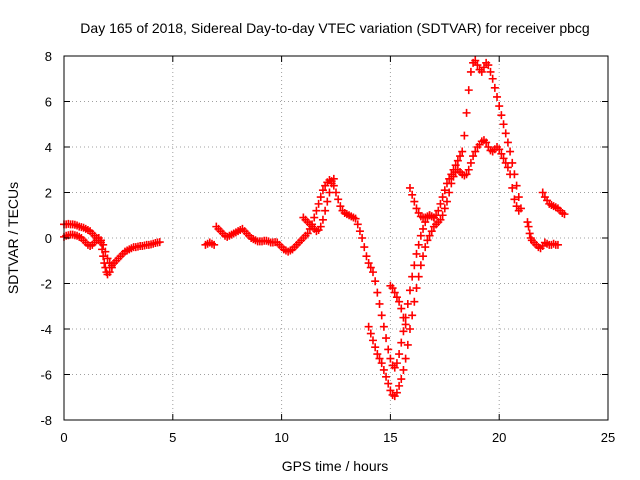 The image size is (640, 480). What do you see at coordinates (390, 437) in the screenshot?
I see `x-tick-label: 15` at bounding box center [390, 437].